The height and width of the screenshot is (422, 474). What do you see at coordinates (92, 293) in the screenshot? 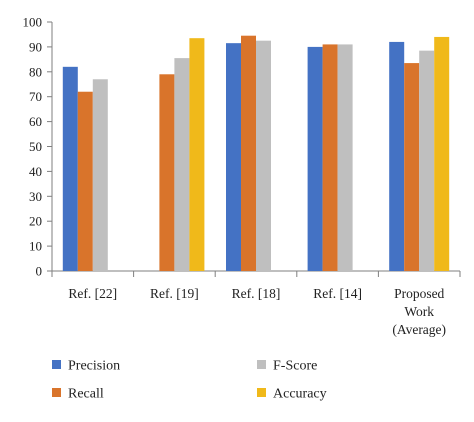
I see `x-category-label: Ref. [22]` at bounding box center [92, 293].